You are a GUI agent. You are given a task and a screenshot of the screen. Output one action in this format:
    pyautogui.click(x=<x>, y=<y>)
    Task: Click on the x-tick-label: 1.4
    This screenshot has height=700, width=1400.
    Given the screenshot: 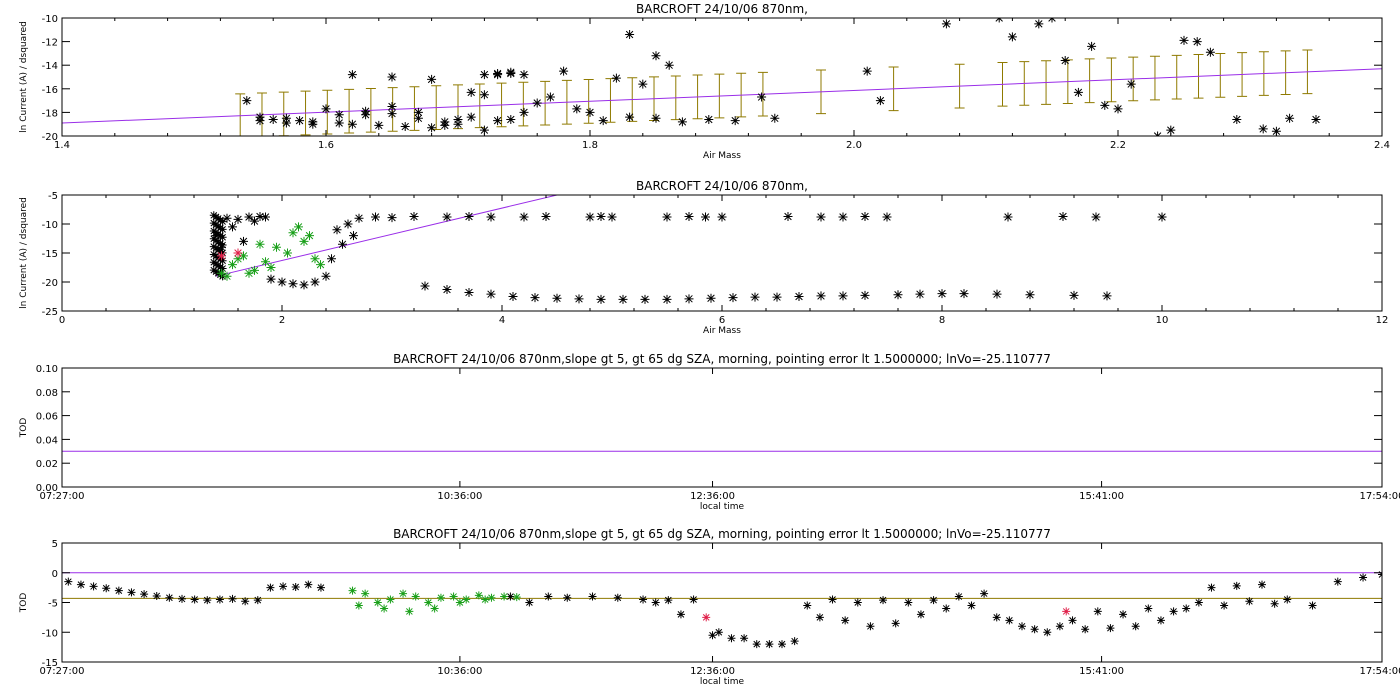 What is the action you would take?
    pyautogui.click(x=62, y=145)
    